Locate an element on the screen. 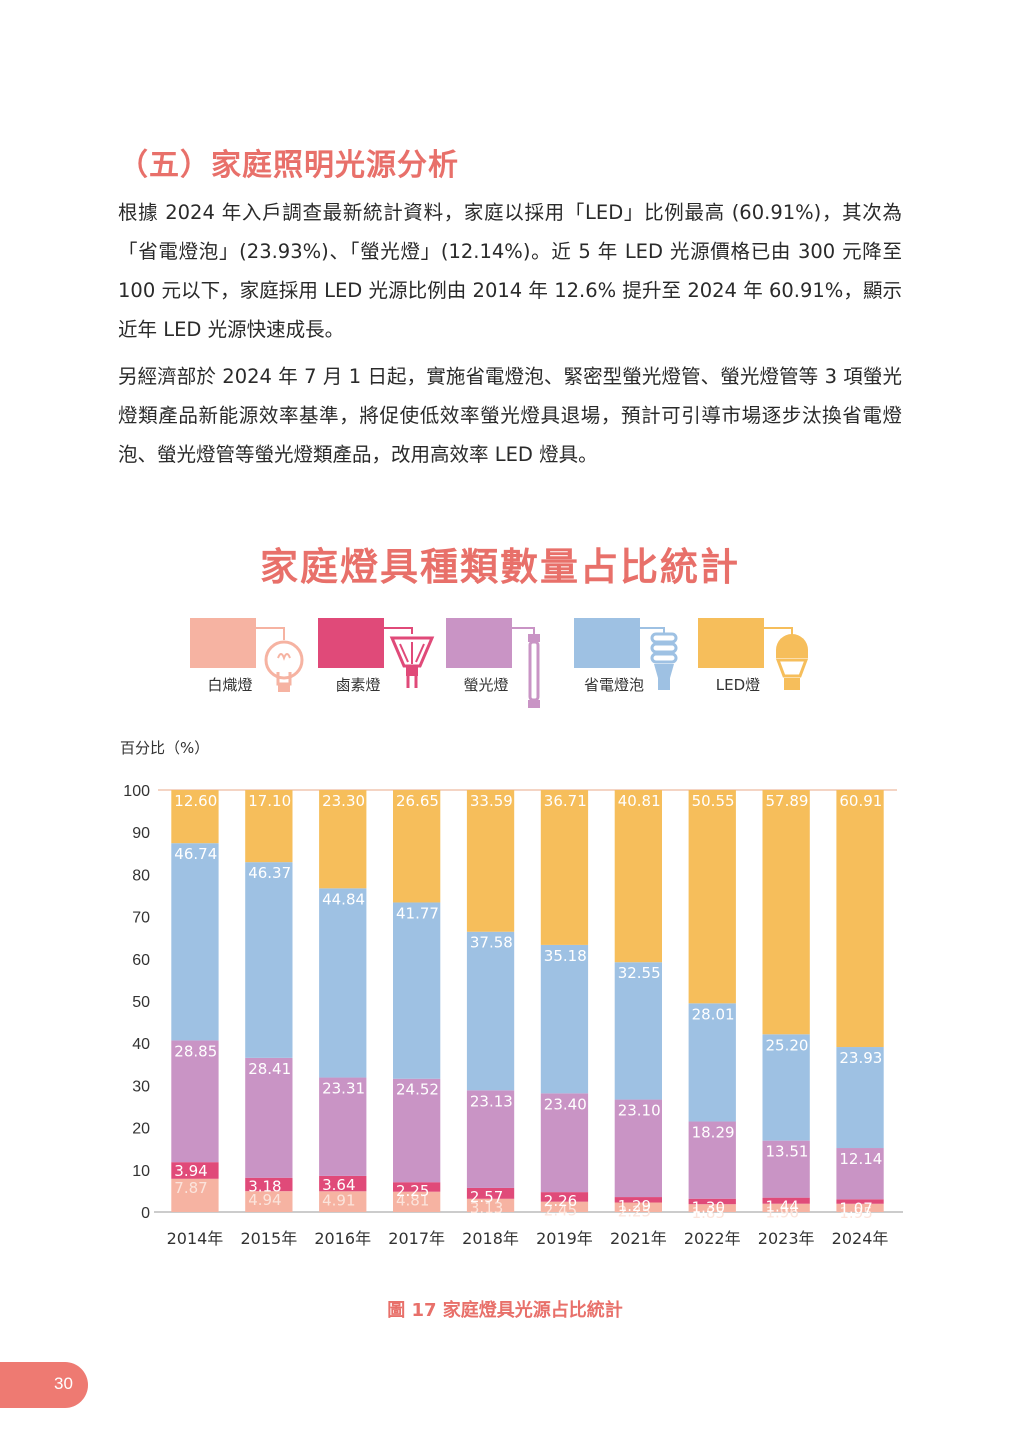 The height and width of the screenshot is (1454, 1024). data-label: 35.18 is located at coordinates (565, 956).